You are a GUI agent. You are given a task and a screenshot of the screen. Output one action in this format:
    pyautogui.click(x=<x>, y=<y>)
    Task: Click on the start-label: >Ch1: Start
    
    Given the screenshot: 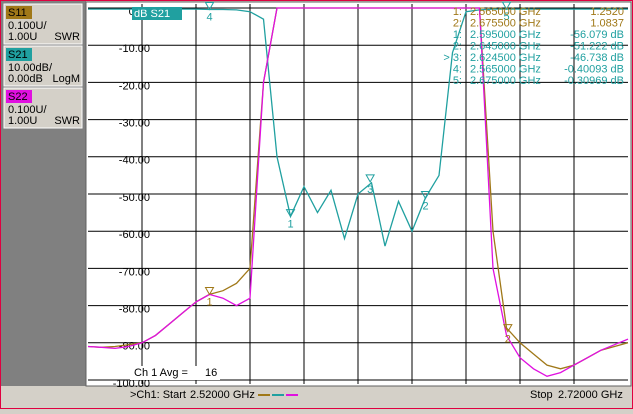 What is the action you would take?
    pyautogui.click(x=158, y=395)
    